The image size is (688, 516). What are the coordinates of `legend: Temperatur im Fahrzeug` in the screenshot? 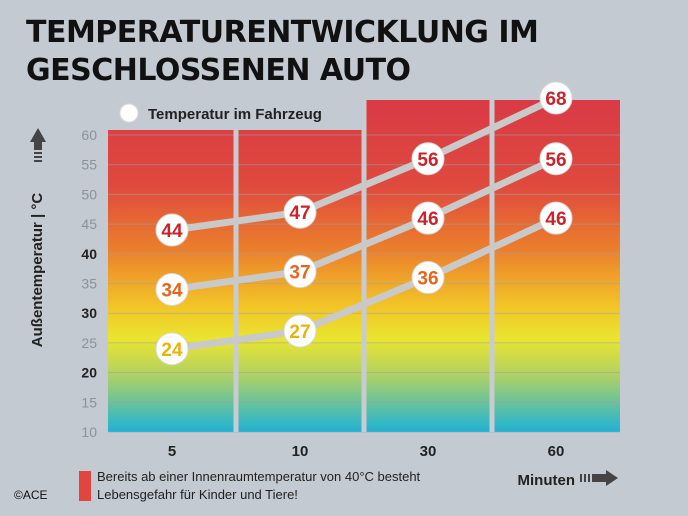 It's located at (220, 113).